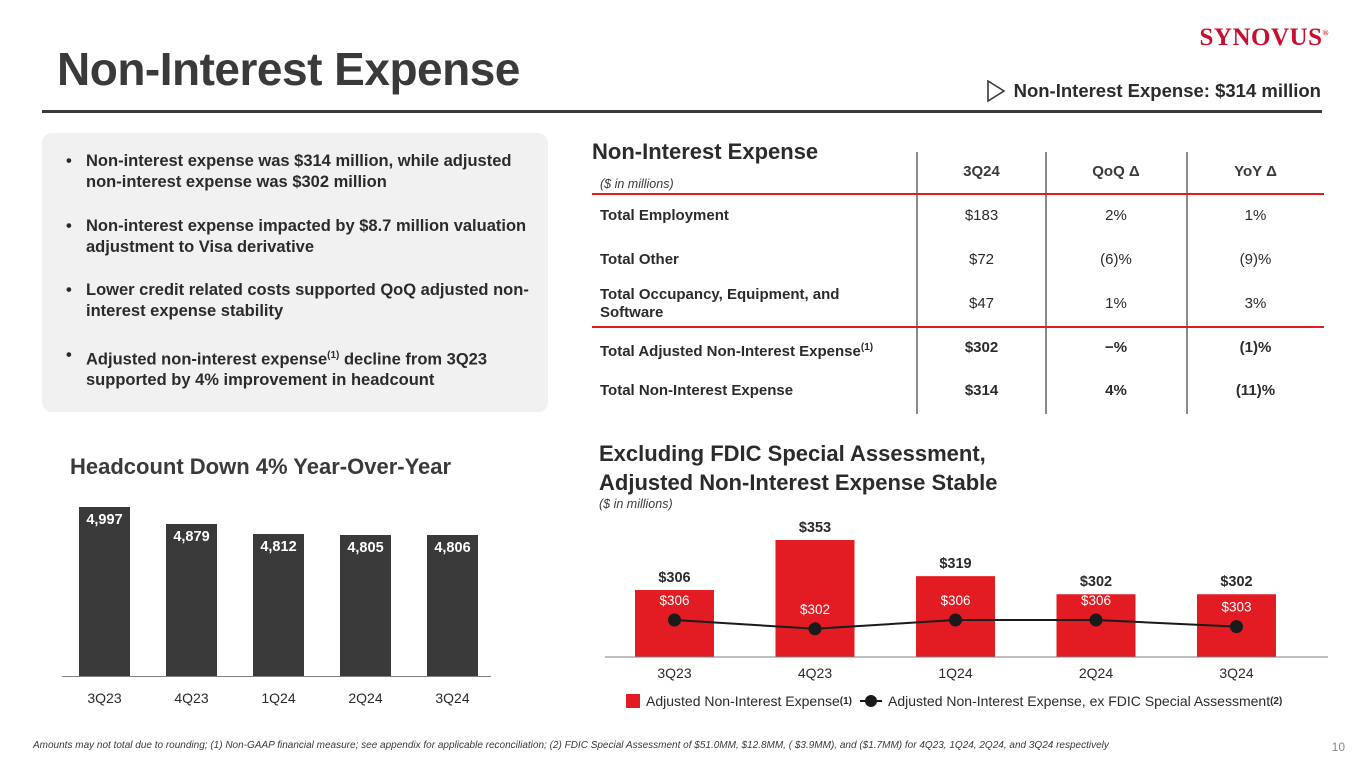 The width and height of the screenshot is (1365, 768). I want to click on synovus-logo: SYNOVUS®, so click(1264, 38).